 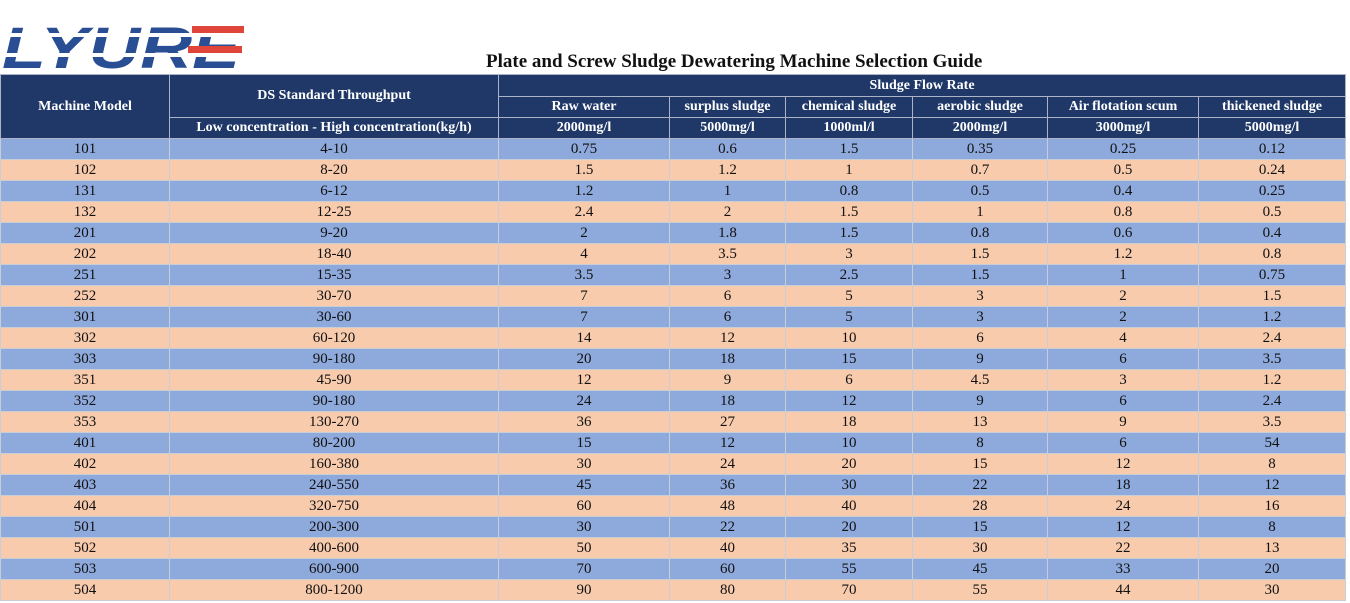 What do you see at coordinates (673, 443) in the screenshot?
I see `table-row: 401 80-200 15 12 10 8 6 54` at bounding box center [673, 443].